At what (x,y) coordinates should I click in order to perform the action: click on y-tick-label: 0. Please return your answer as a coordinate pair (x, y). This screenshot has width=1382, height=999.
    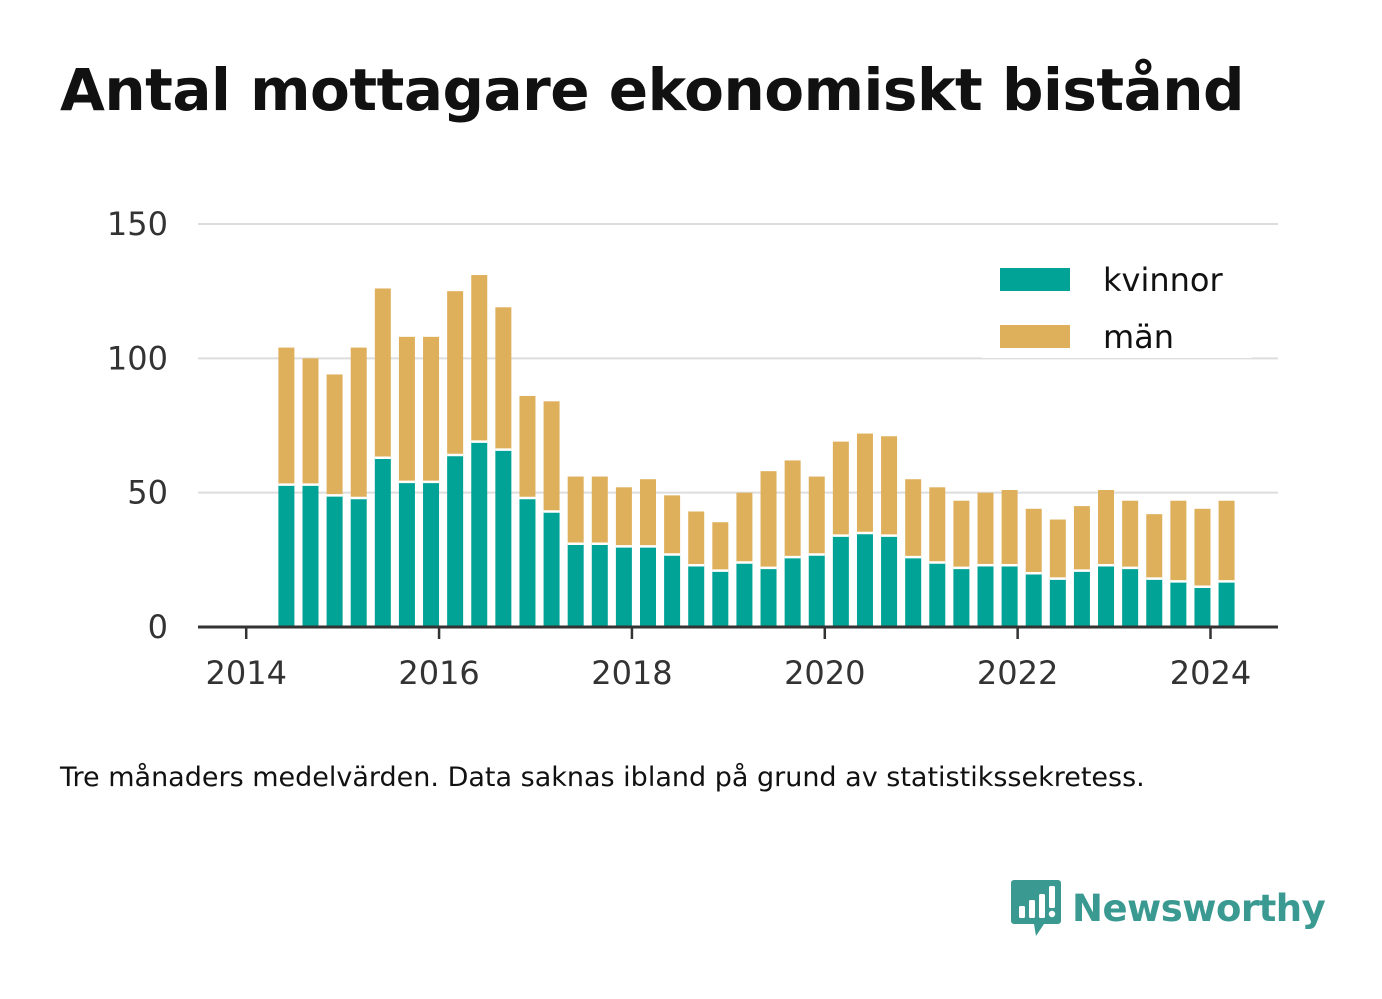
    Looking at the image, I should click on (158, 627).